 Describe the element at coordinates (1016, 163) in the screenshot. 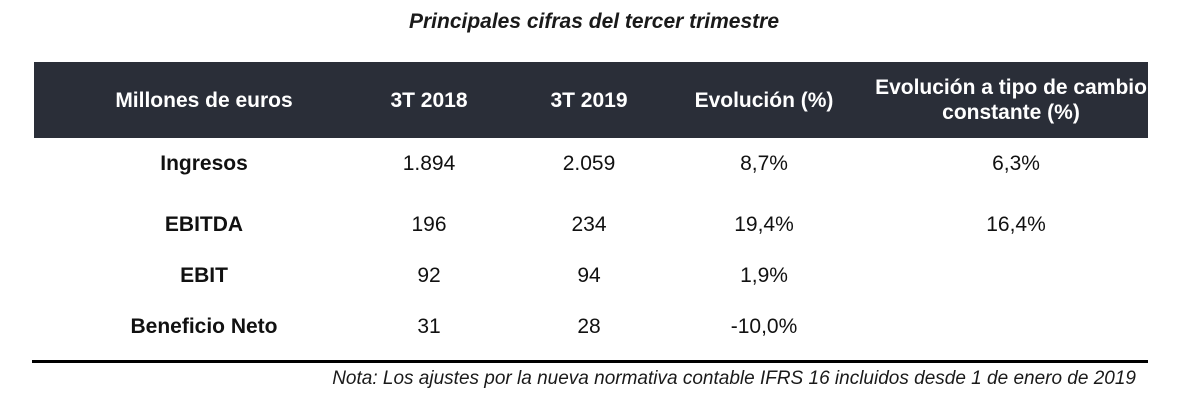

I see `table-cell: 6,3%` at that location.